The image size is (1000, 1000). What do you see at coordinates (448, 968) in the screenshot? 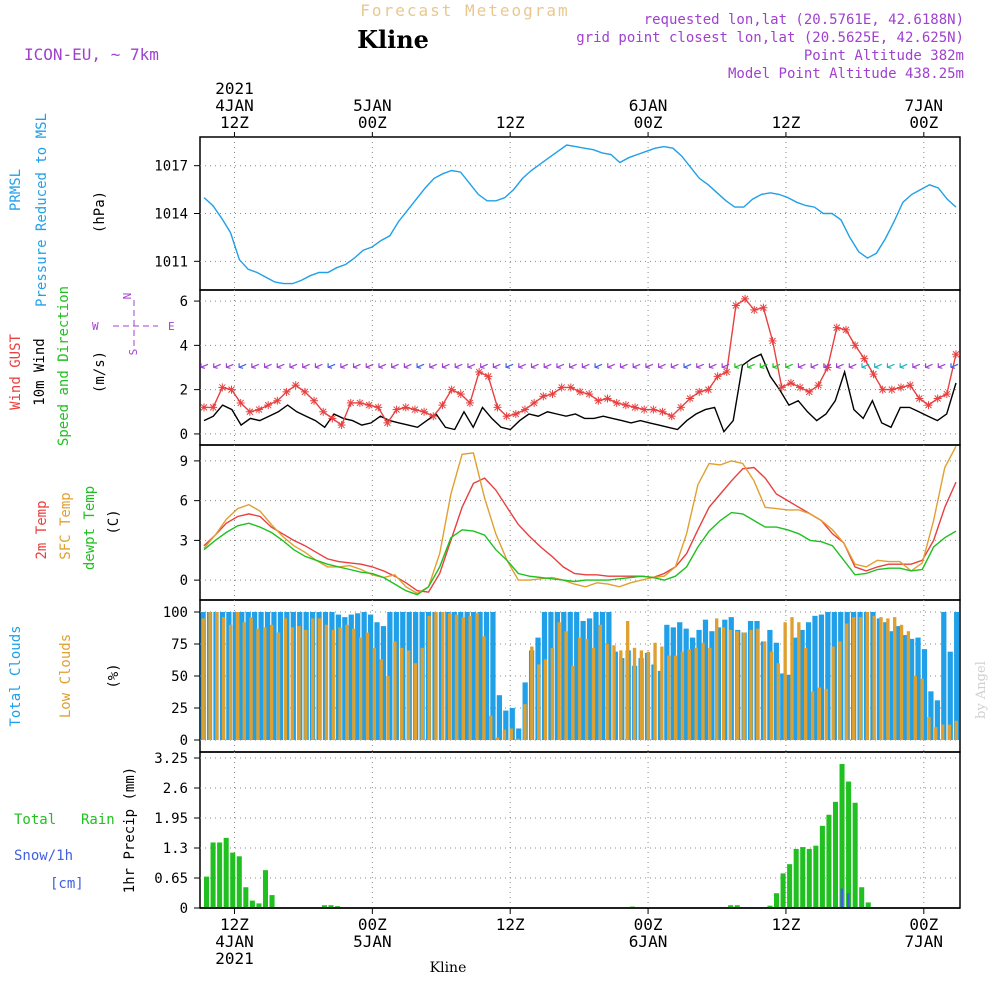
I see `footer-location: Kline` at bounding box center [448, 968].